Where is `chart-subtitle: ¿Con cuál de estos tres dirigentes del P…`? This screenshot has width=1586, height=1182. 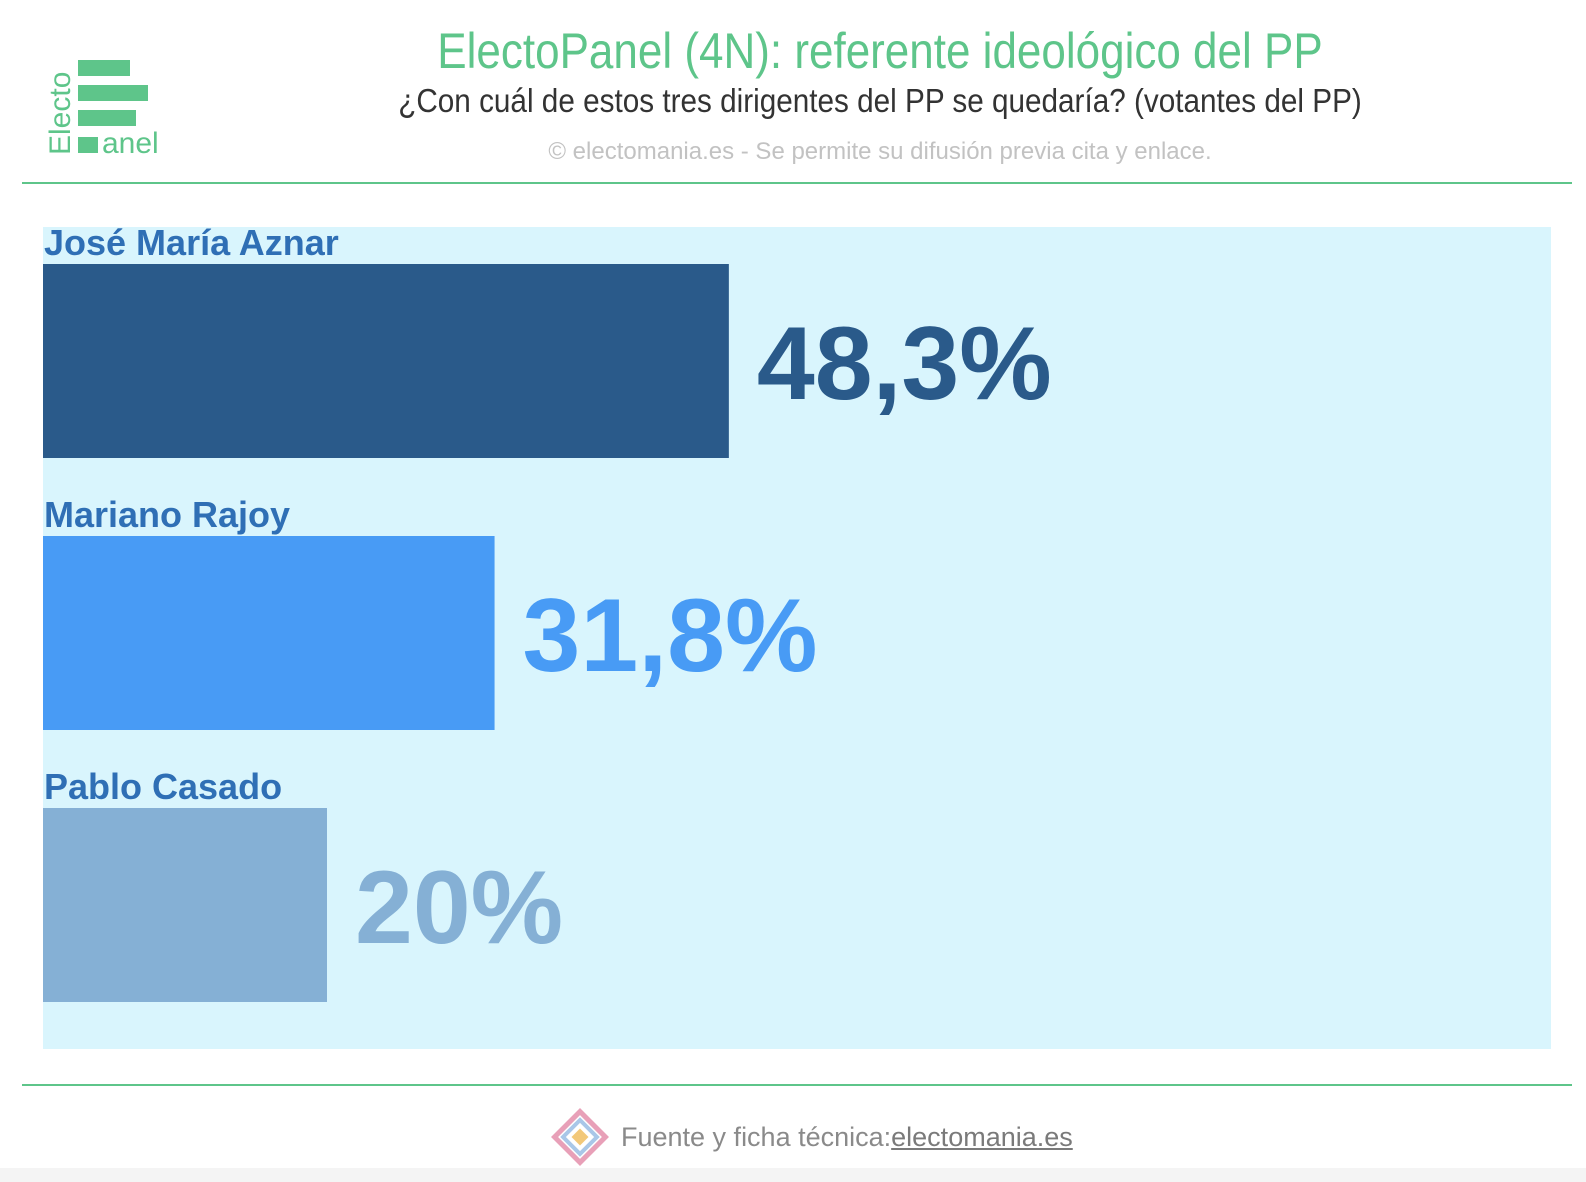 chart-subtitle: ¿Con cuál de estos tres dirigentes del P… is located at coordinates (880, 100).